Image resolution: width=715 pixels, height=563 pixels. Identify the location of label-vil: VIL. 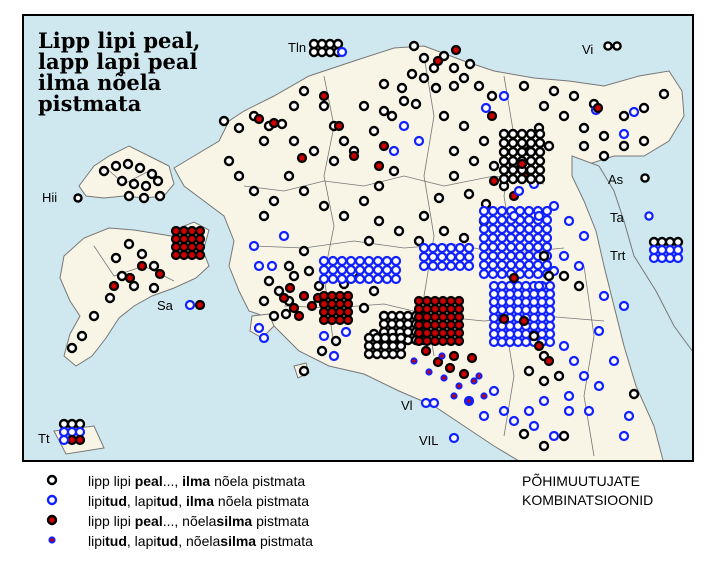
(429, 440).